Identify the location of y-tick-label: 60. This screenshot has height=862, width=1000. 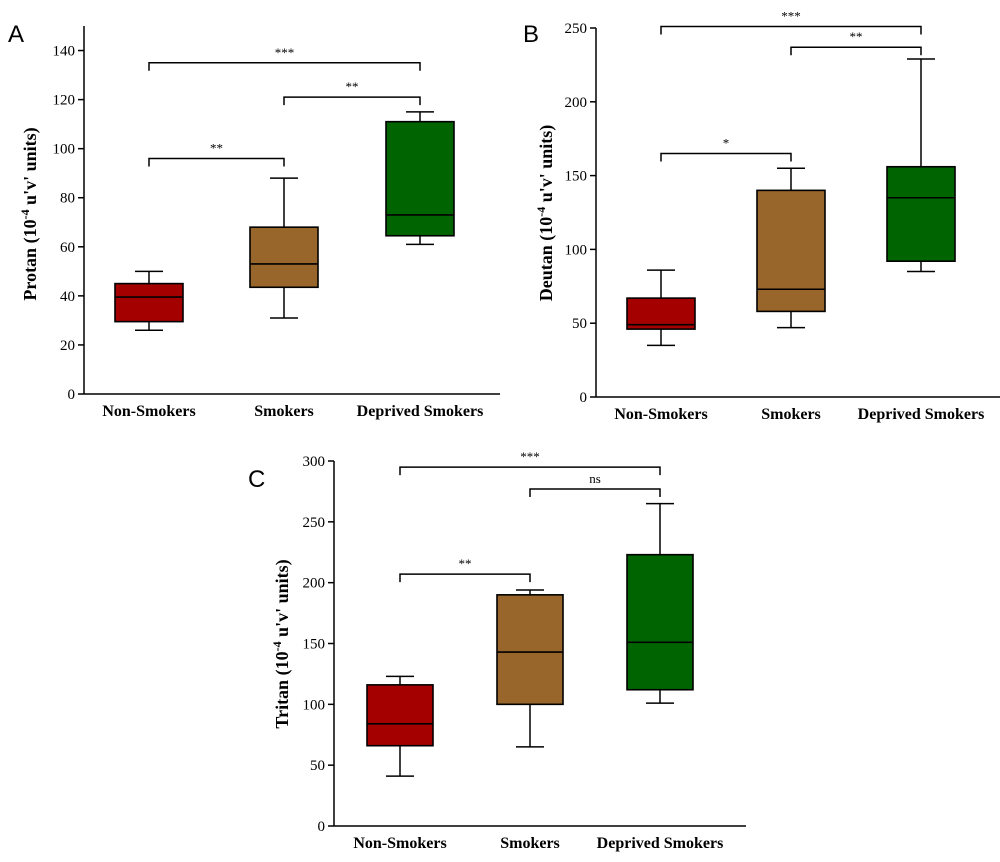
(67, 248).